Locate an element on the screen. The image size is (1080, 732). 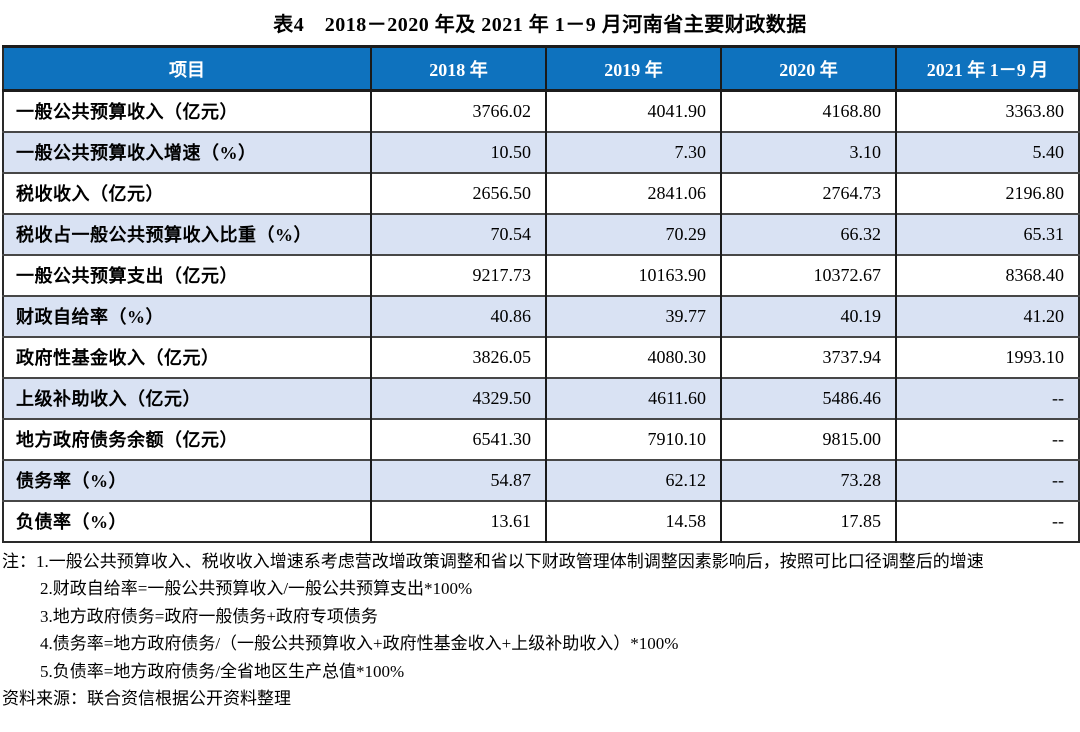
table-row: 政府性基金收入（亿元） 3826.05 4080.30 3737.94 1993.10 is located at coordinates (541, 356).